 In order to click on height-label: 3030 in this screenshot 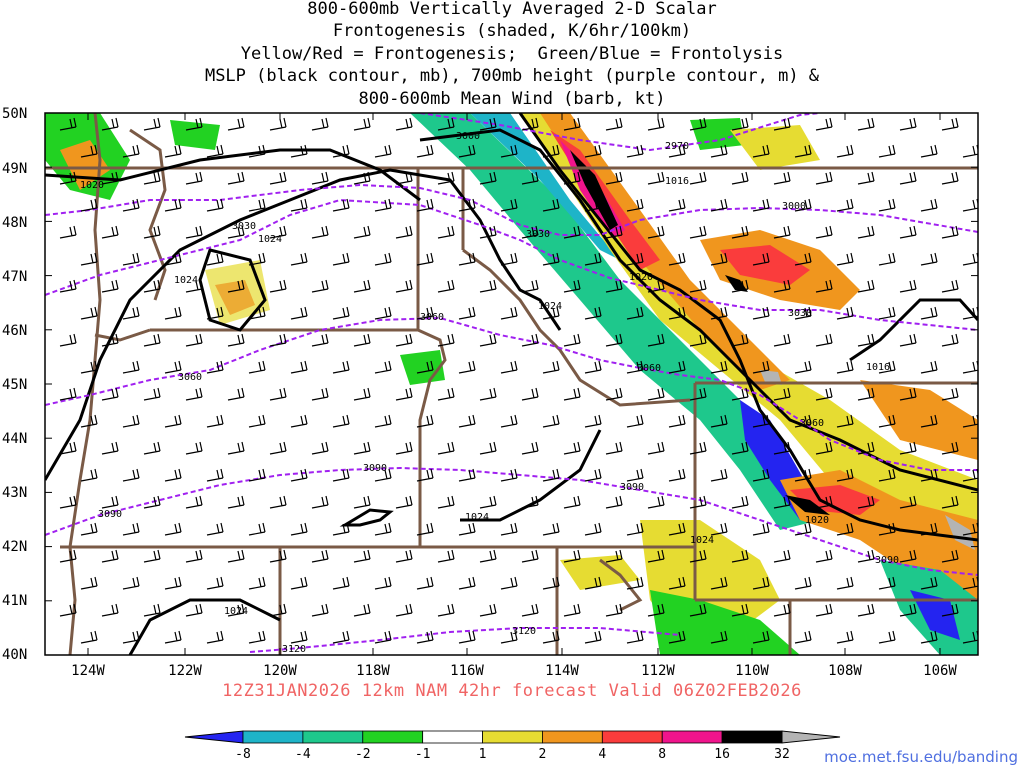, I will do `click(538, 234)`.